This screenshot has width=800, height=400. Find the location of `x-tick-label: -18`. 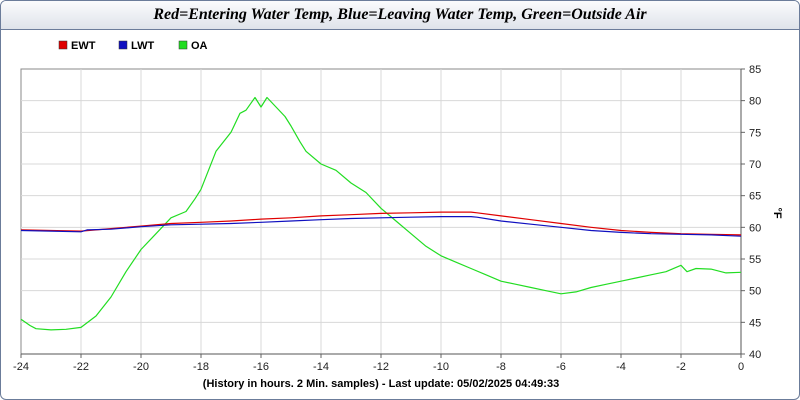

x-tick-label: -18 is located at coordinates (201, 367).